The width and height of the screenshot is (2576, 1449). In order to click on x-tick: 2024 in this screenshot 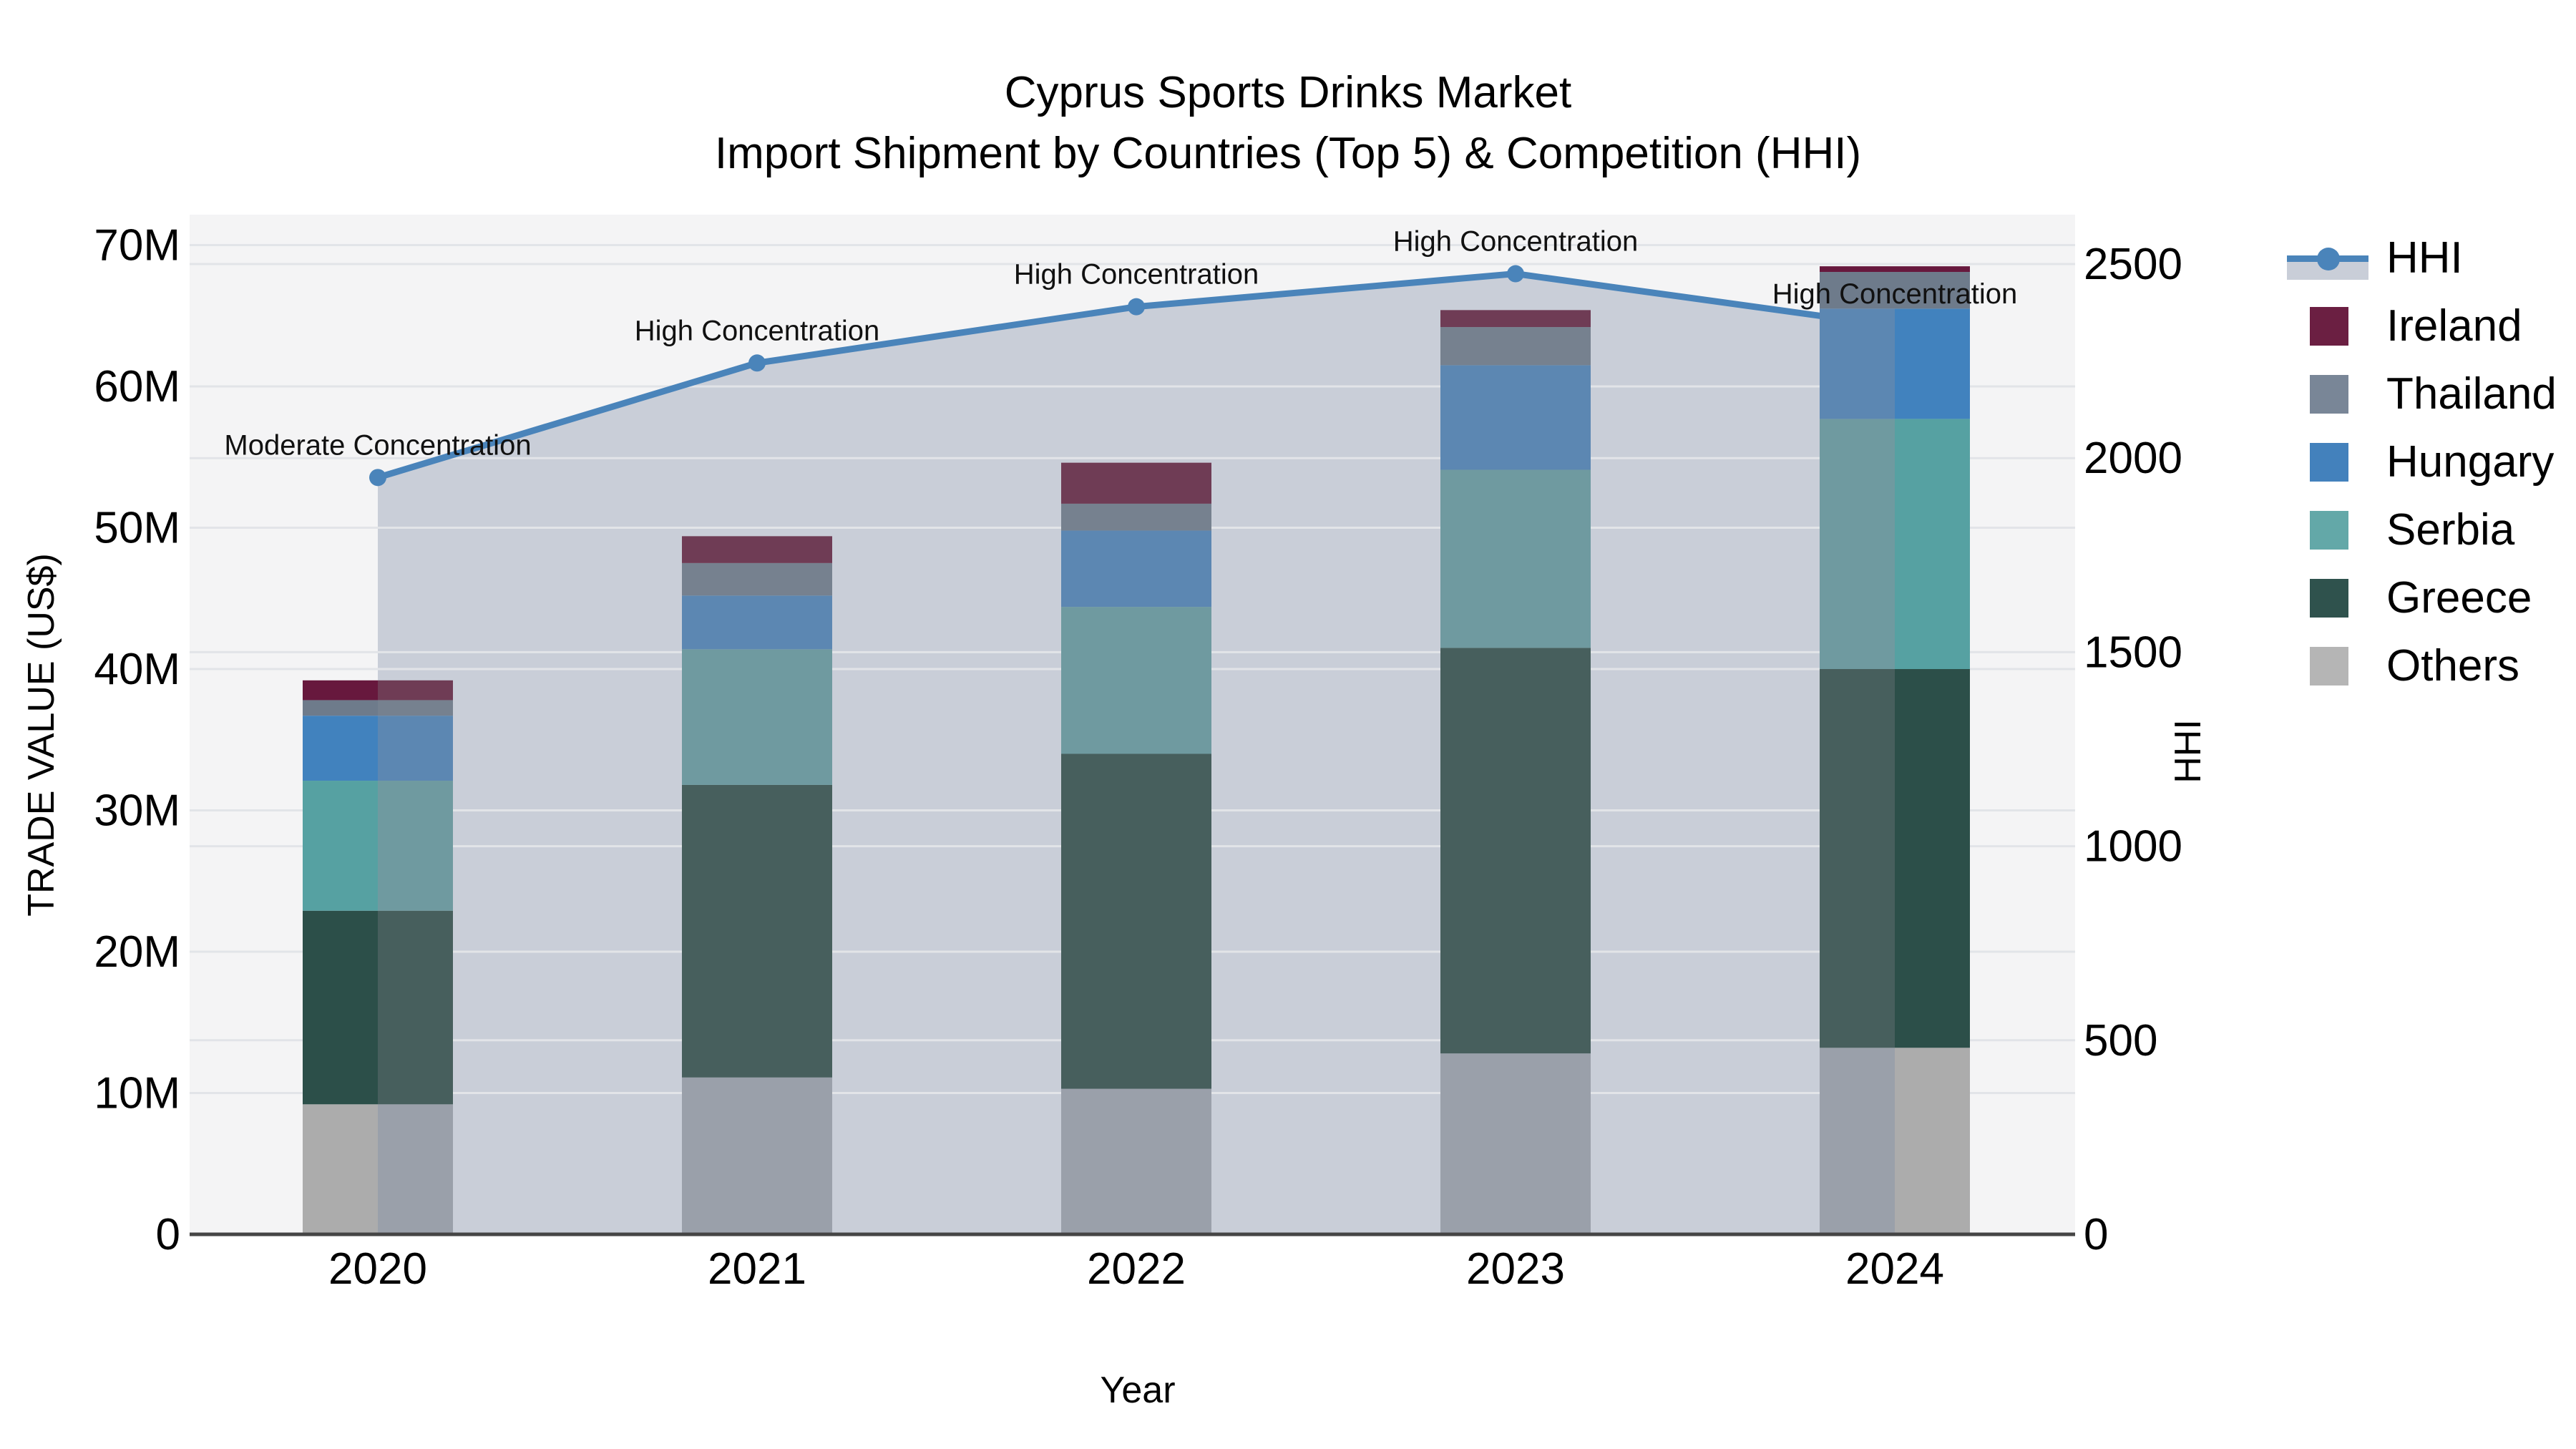, I will do `click(1894, 1269)`.